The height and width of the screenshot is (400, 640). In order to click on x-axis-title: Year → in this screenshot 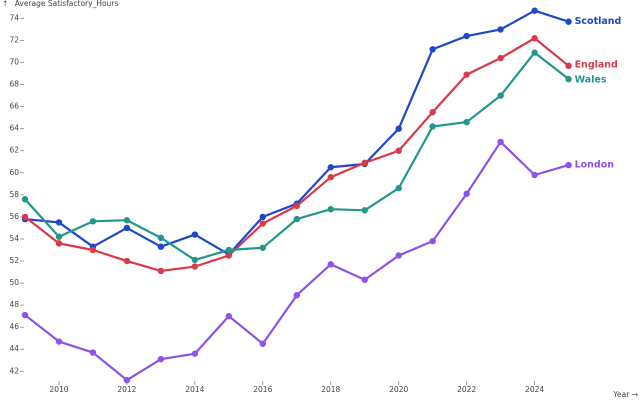, I will do `click(625, 394)`.